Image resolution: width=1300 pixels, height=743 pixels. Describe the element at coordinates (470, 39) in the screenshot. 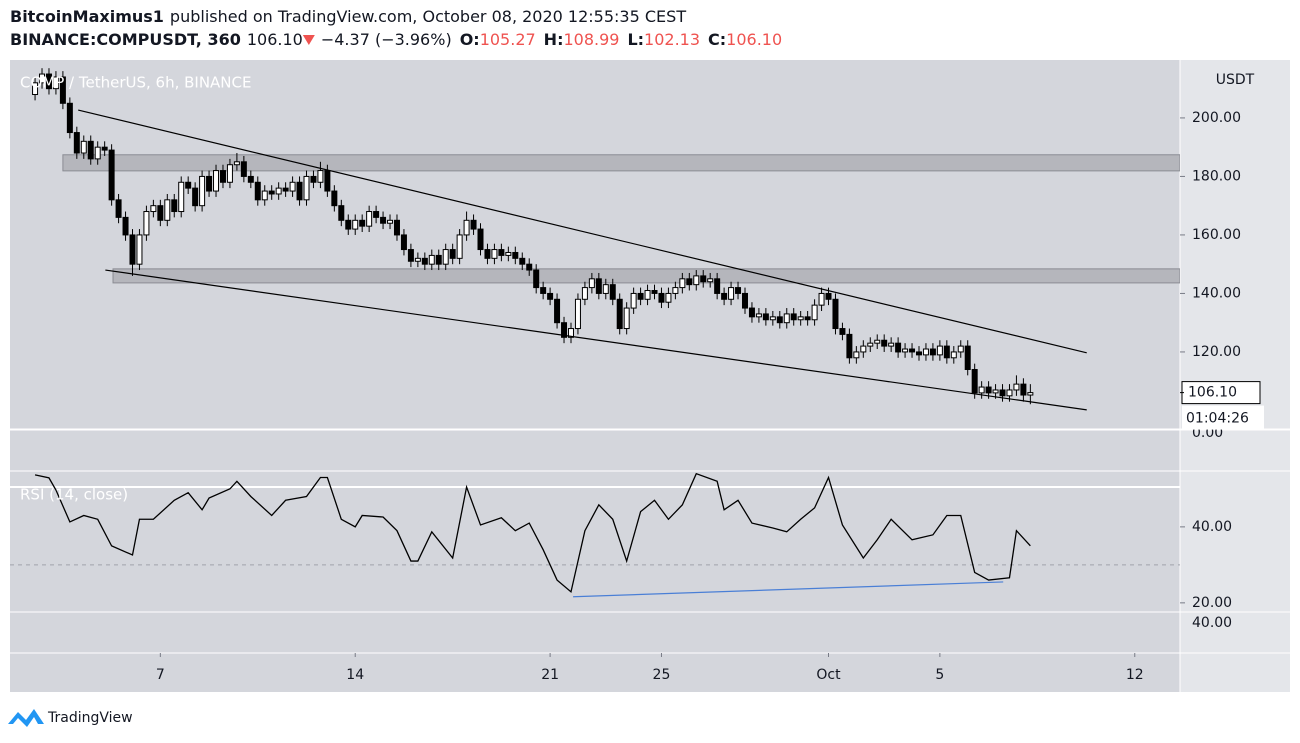

I see `ohlc-key: O:` at that location.